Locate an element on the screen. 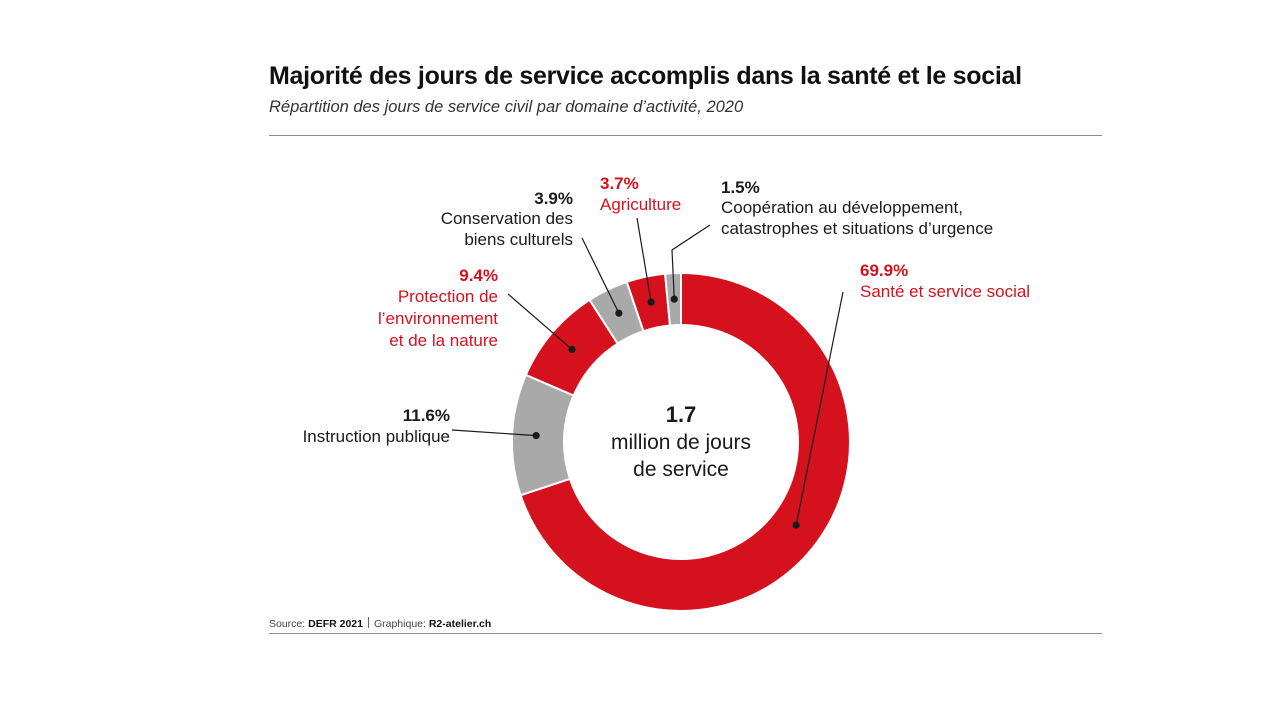 The image size is (1280, 723). slice-pct-label-5: 3.7% is located at coordinates (619, 183).